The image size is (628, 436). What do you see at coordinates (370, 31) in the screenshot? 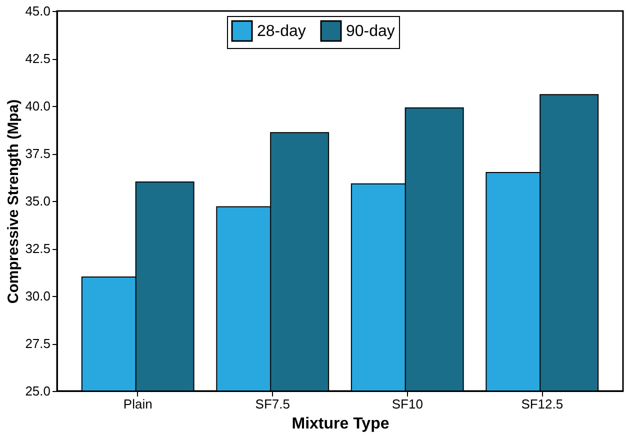
I see `legend-label: 90-day` at bounding box center [370, 31].